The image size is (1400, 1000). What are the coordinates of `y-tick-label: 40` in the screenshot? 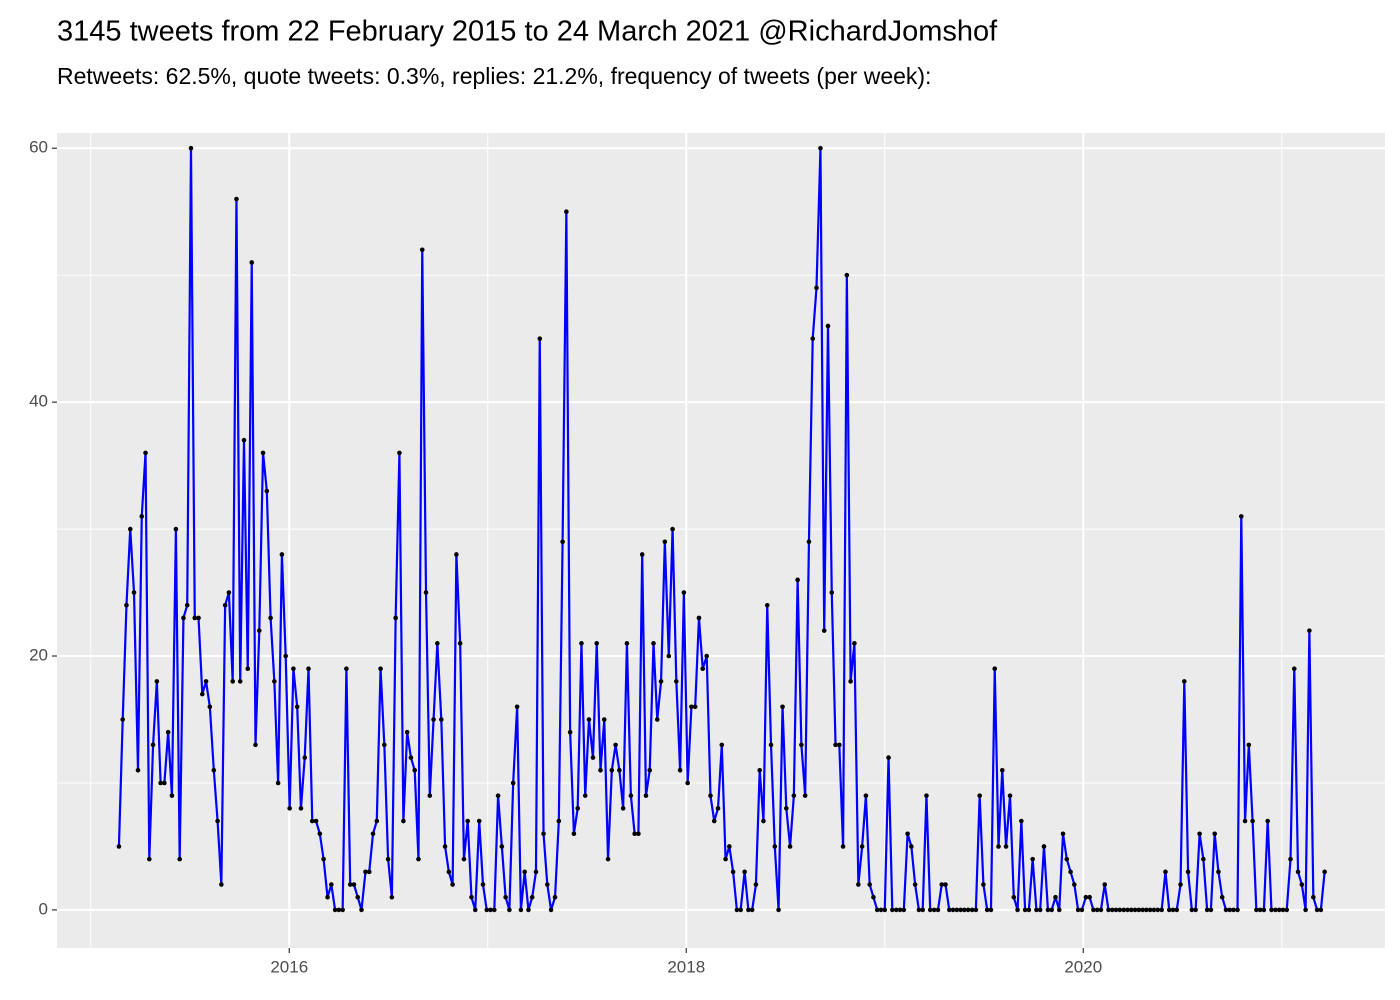 It's located at (38, 401).